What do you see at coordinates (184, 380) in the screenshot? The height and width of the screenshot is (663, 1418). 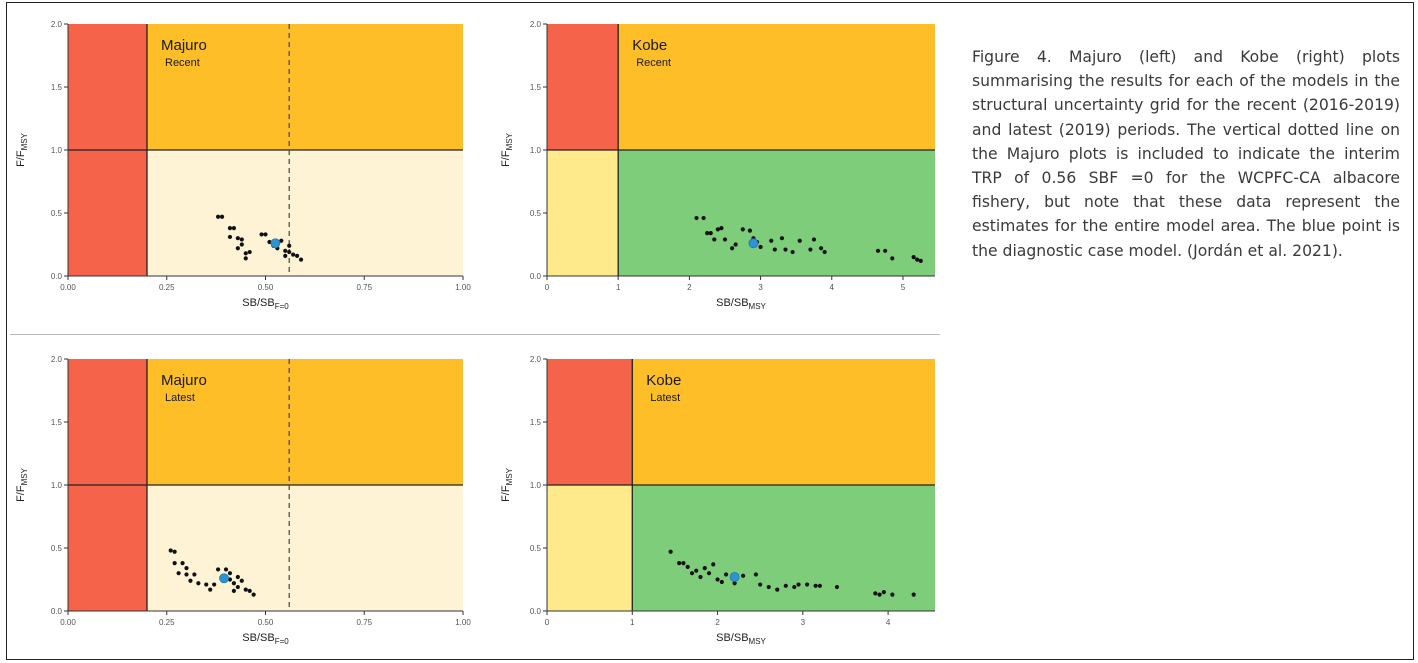 I see `panel-title: Majuro` at bounding box center [184, 380].